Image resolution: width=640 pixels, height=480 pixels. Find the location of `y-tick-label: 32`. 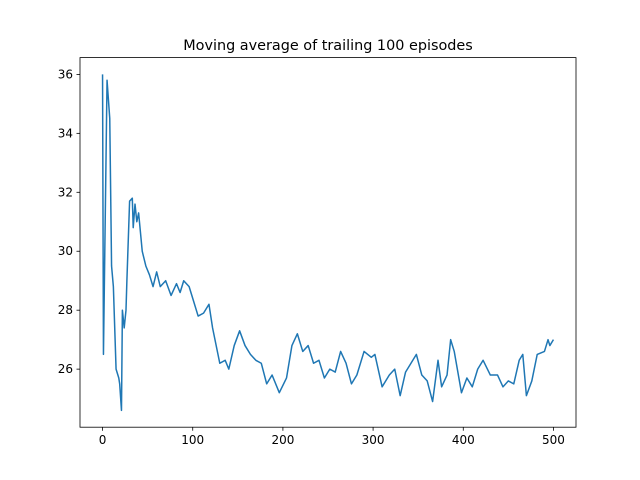

y-tick-label: 32 is located at coordinates (65, 192).